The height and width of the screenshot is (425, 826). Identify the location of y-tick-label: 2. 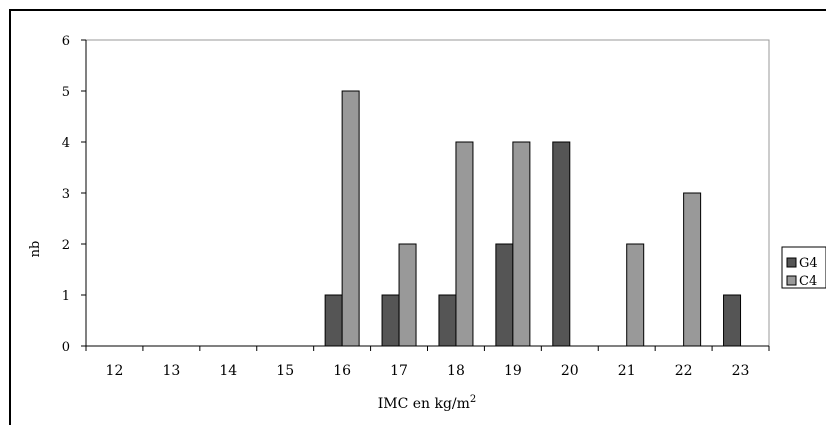
(66, 245).